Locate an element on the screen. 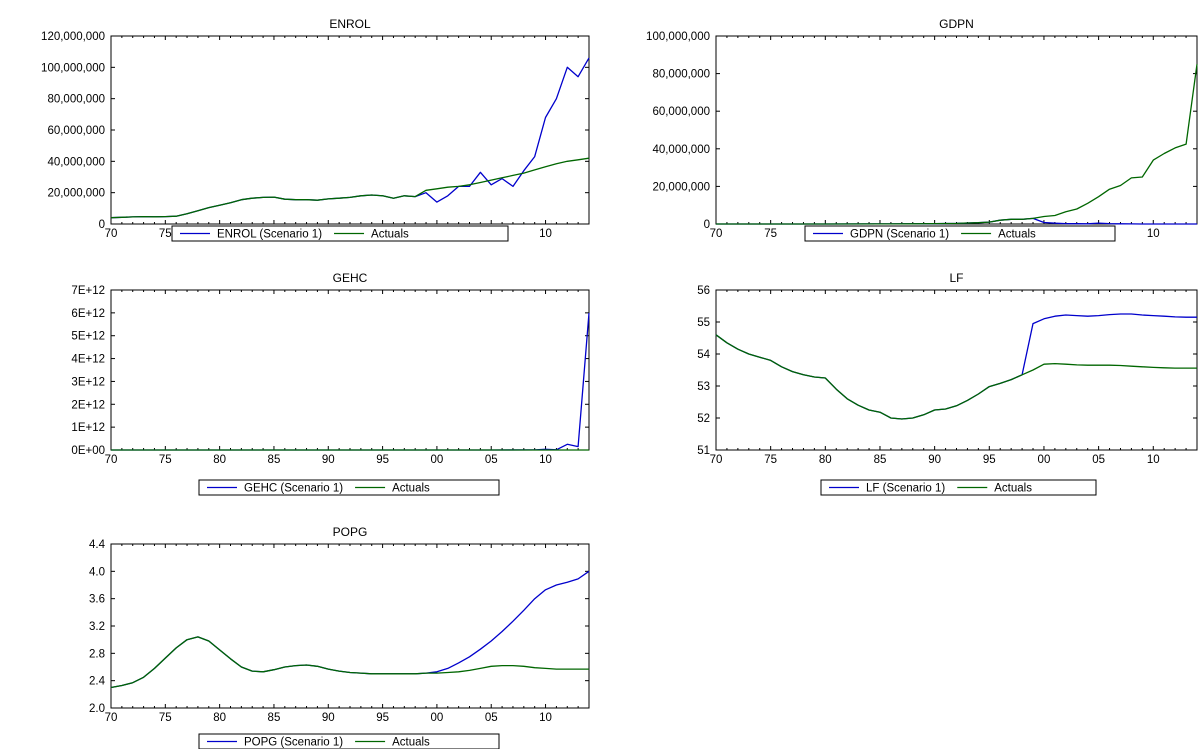  chart-title-popg: POPG is located at coordinates (350, 532).